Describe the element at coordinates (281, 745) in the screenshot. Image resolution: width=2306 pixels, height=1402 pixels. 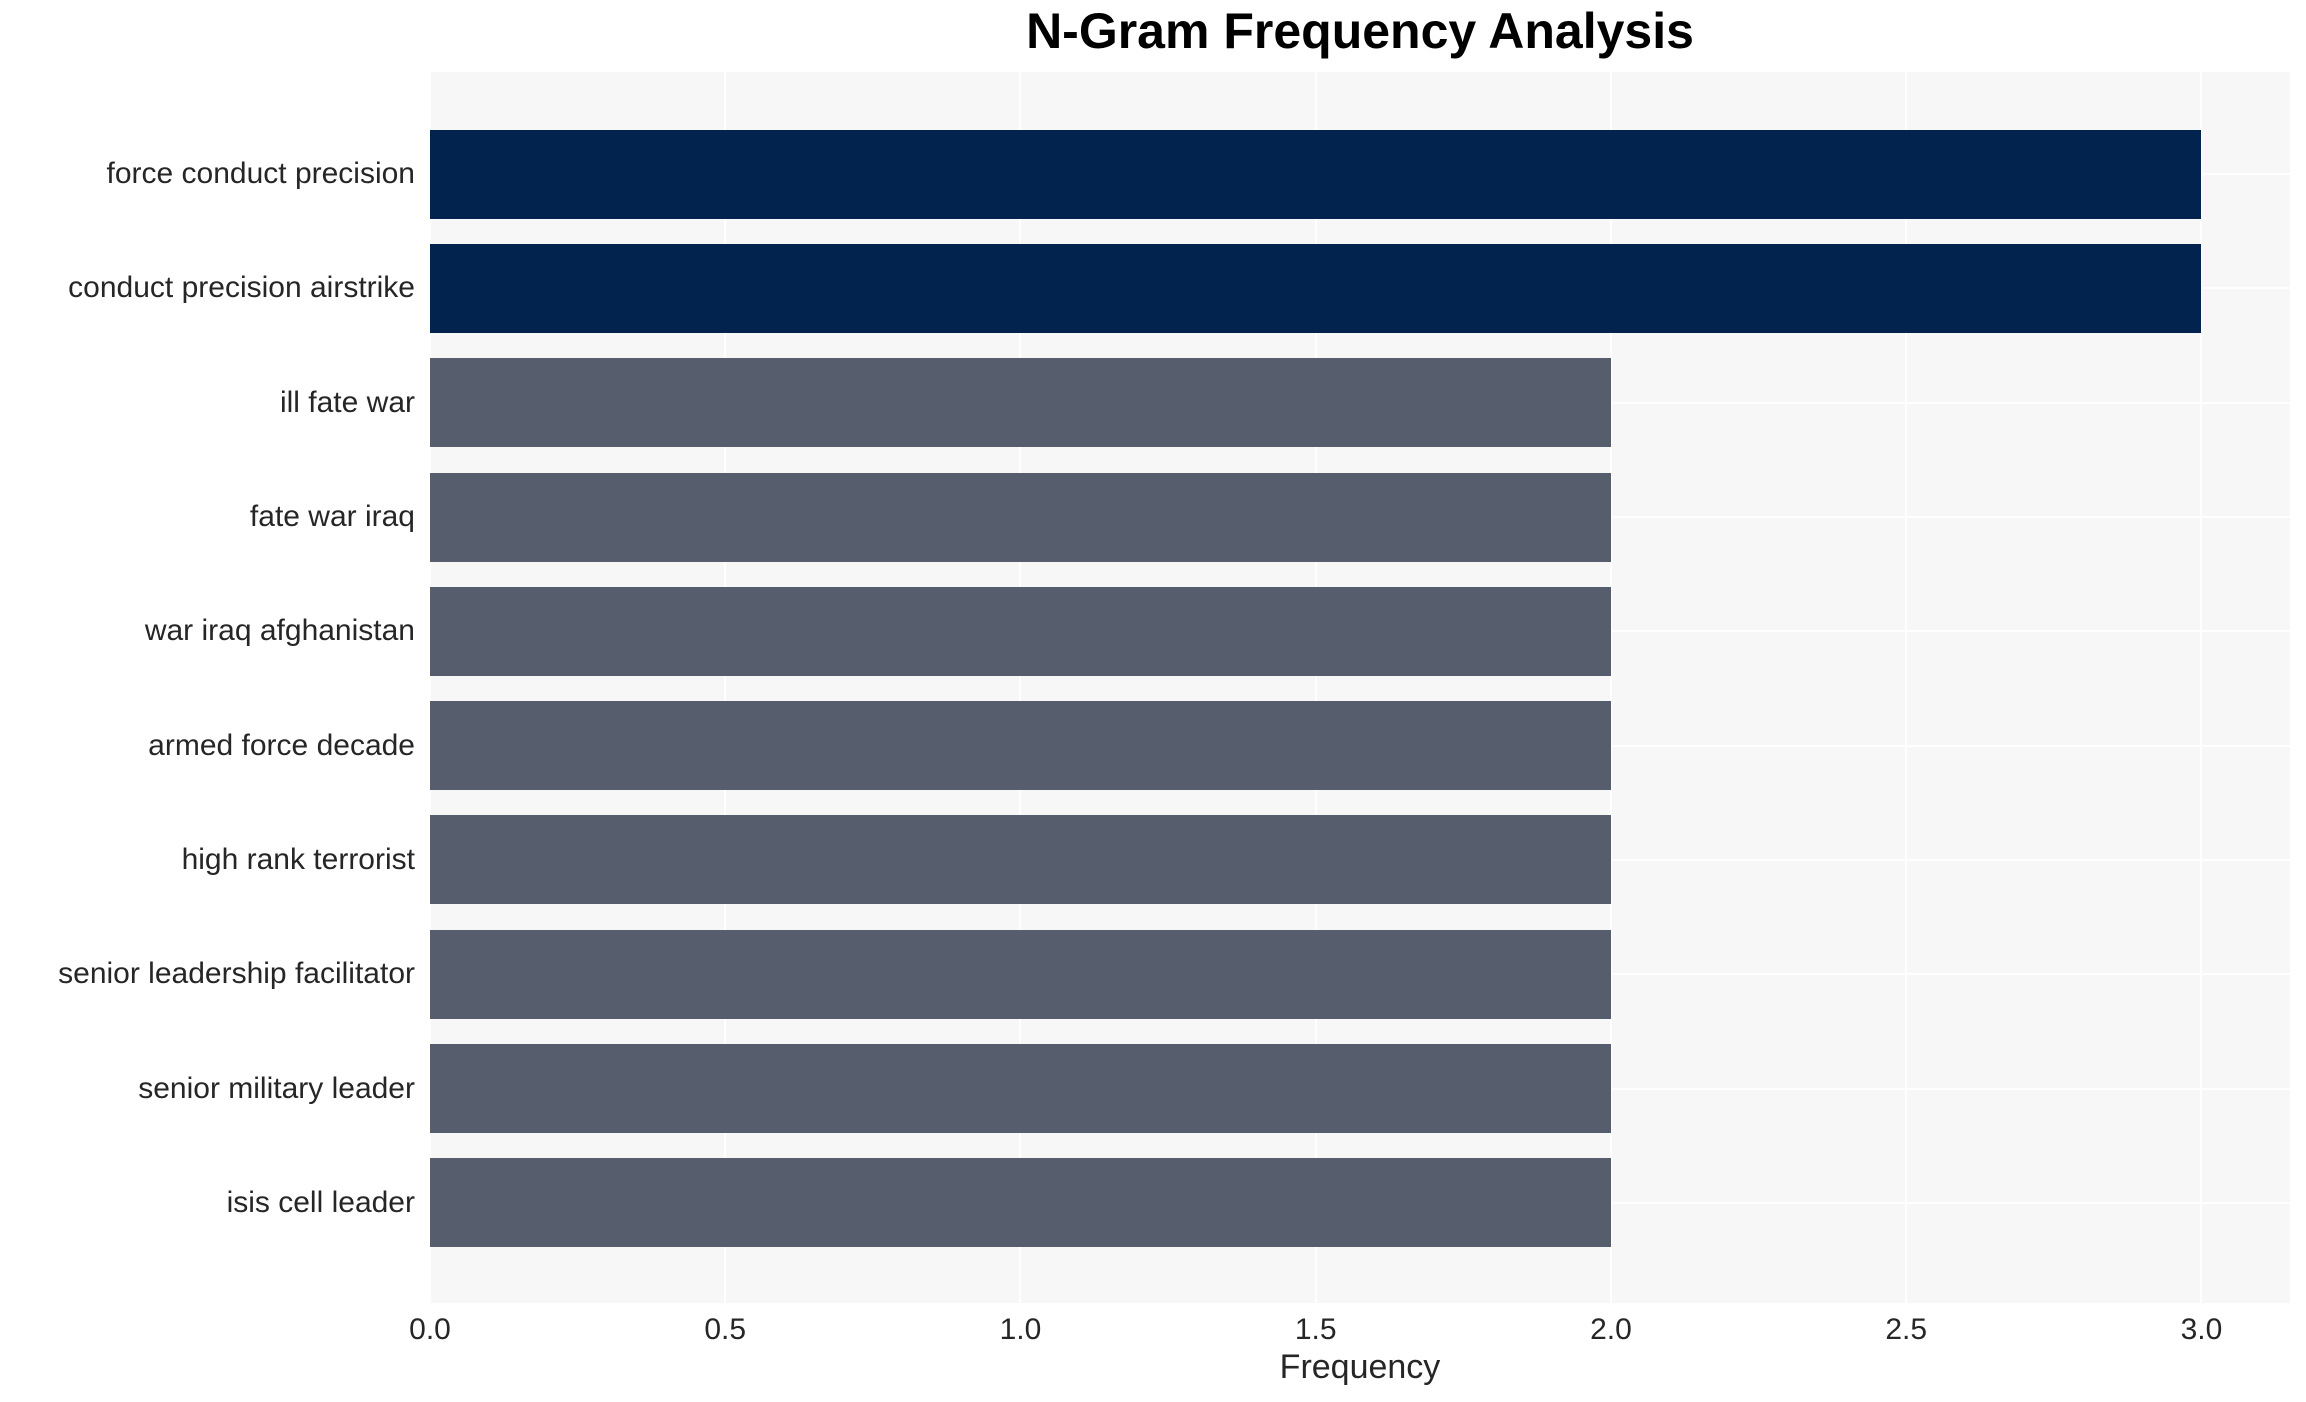
I see `y-category-label: armed force decade` at that location.